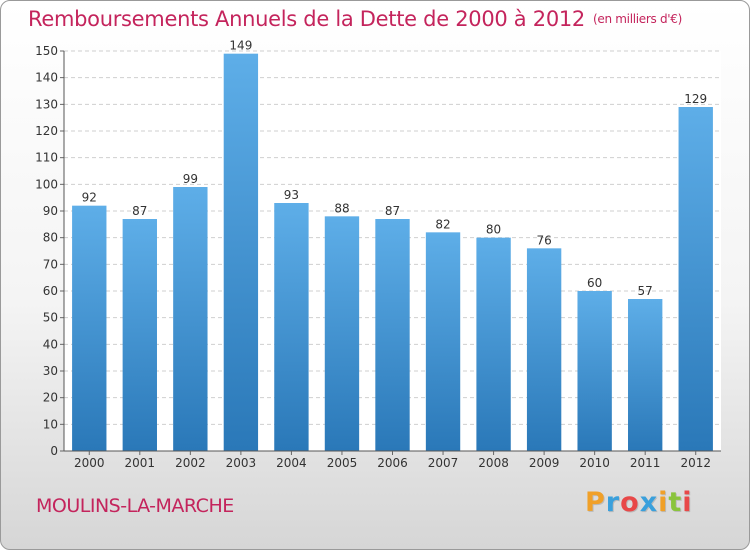 This screenshot has height=550, width=750. Describe the element at coordinates (240, 46) in the screenshot. I see `data-label: 149` at that location.